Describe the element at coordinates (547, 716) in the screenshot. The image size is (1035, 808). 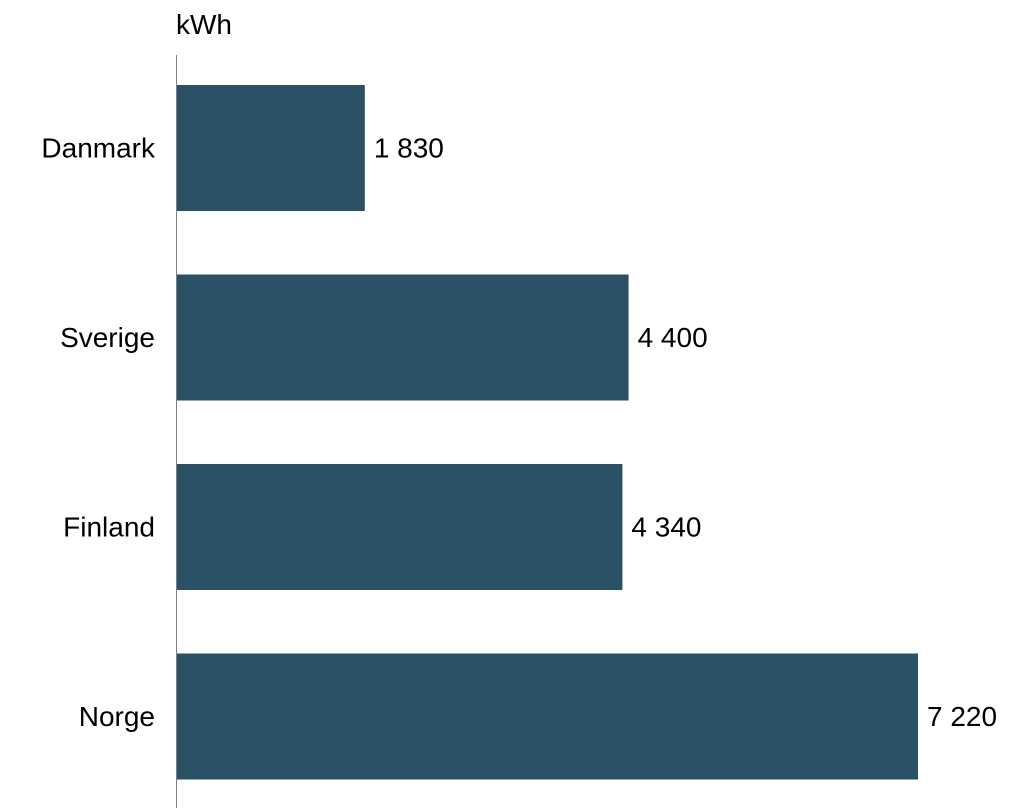
I see `bar-norge` at that location.